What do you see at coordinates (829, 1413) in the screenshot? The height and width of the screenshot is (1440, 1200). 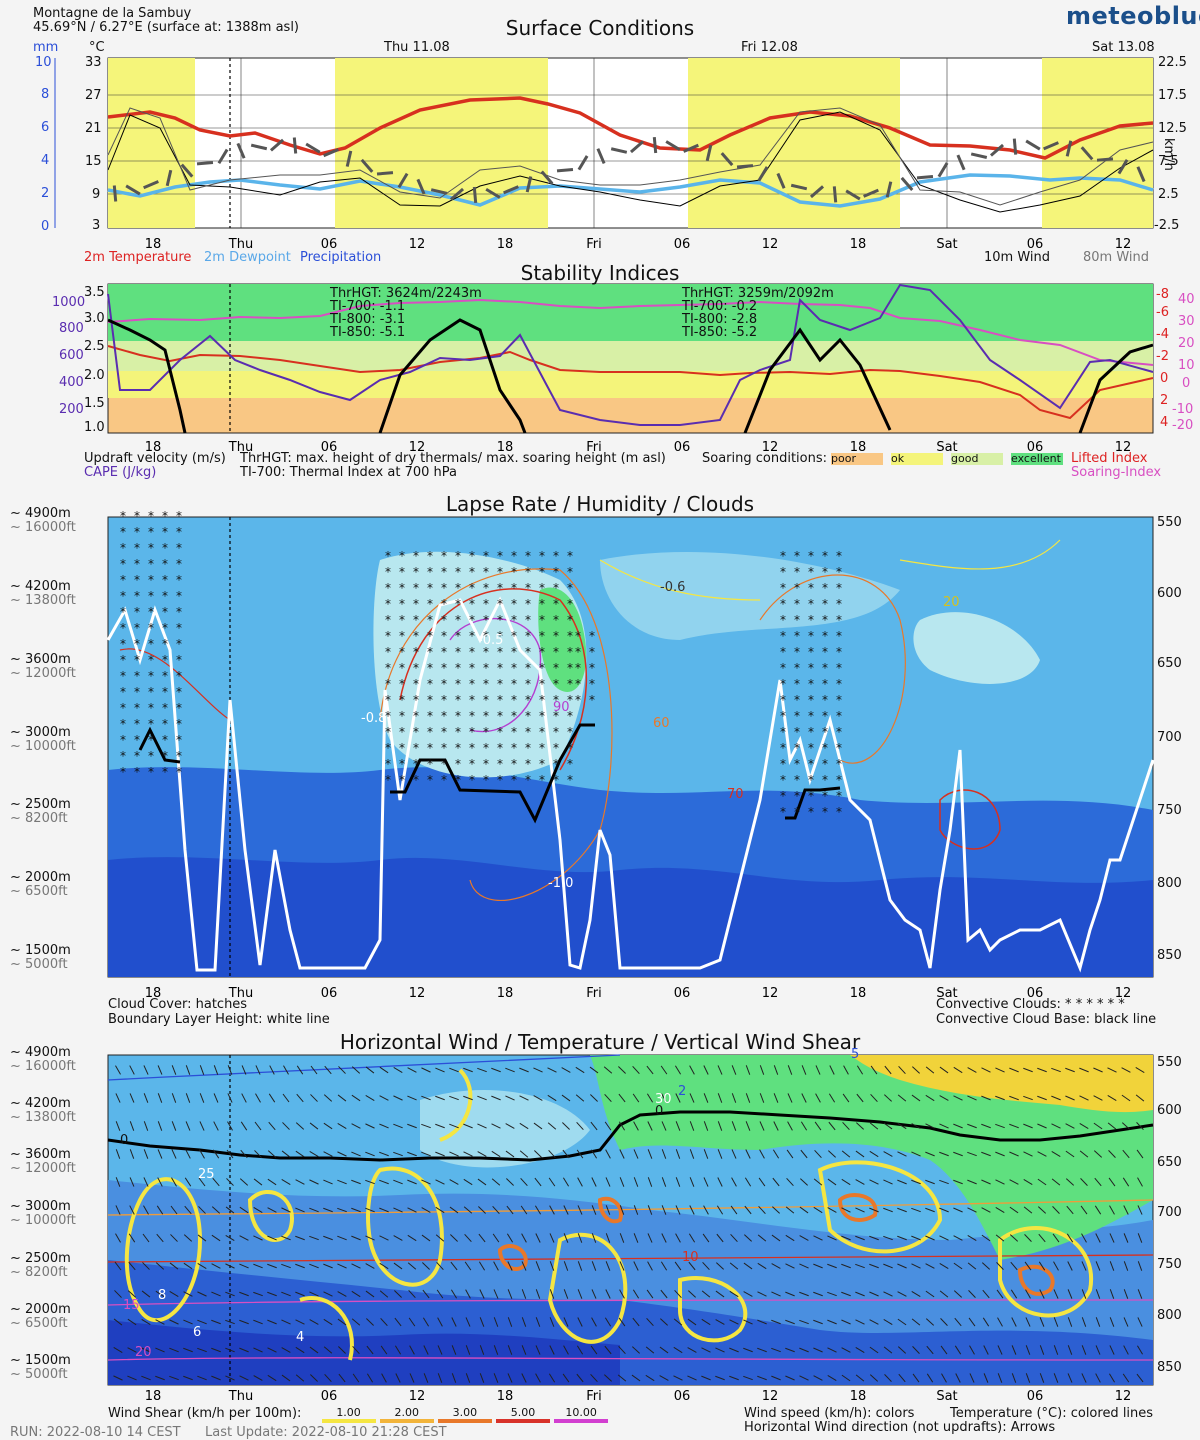 I see `legend-wind-speed: Wind speed (km/h): colors` at bounding box center [829, 1413].